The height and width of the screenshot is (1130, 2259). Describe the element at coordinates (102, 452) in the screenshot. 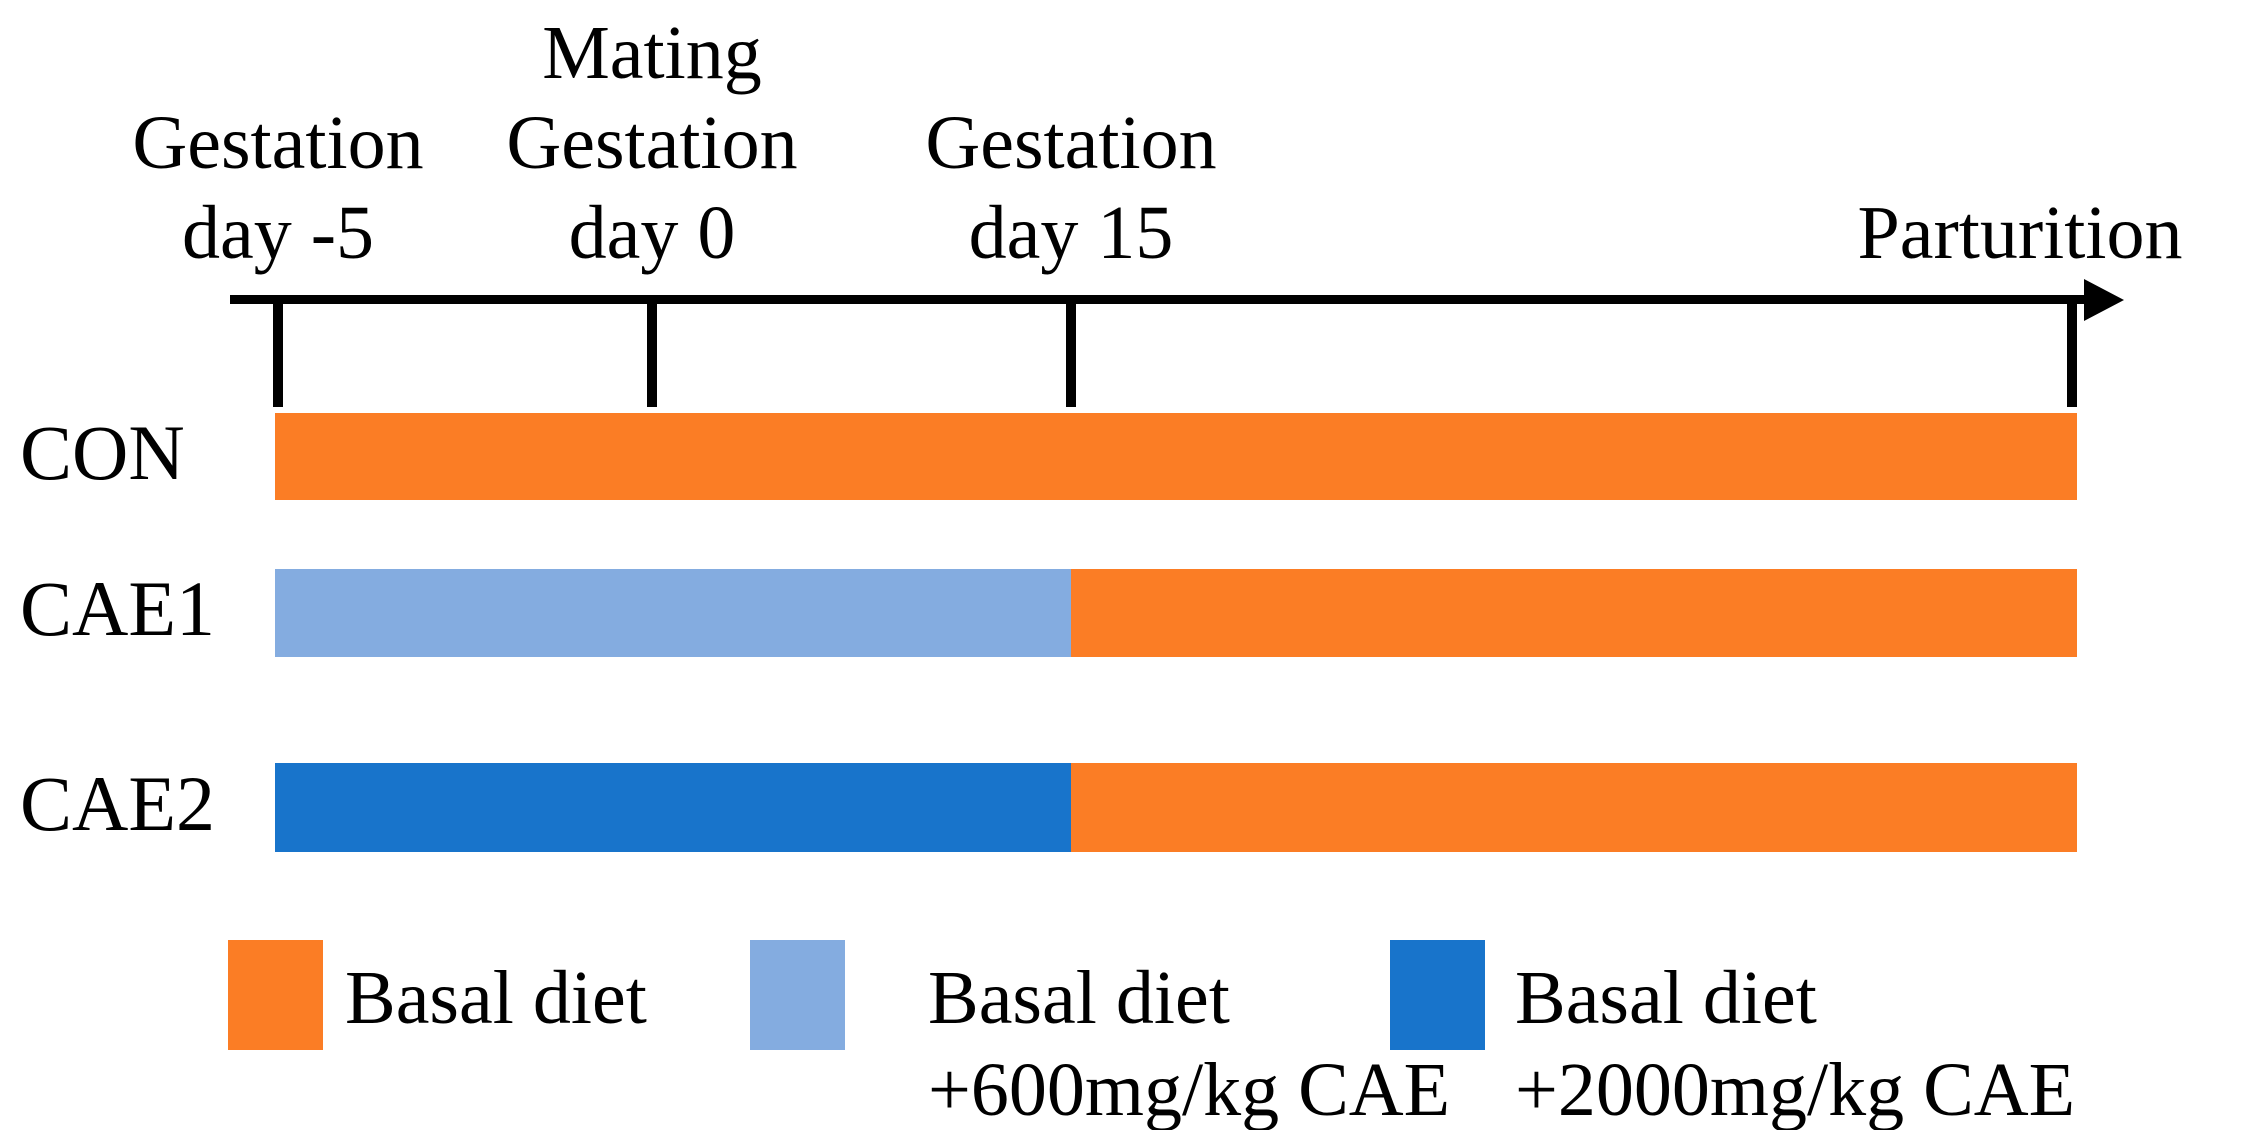

I see `group-label-con: CON` at that location.